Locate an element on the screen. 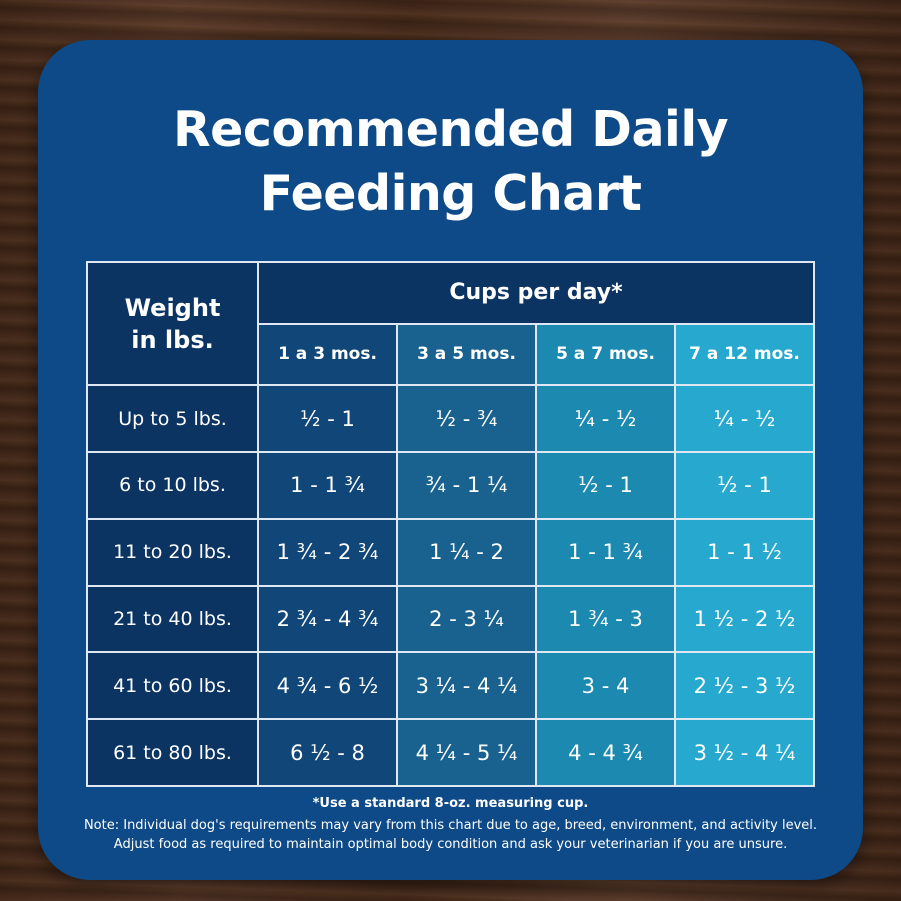 The height and width of the screenshot is (901, 901). weight-header-line-1: Weight is located at coordinates (172, 307).